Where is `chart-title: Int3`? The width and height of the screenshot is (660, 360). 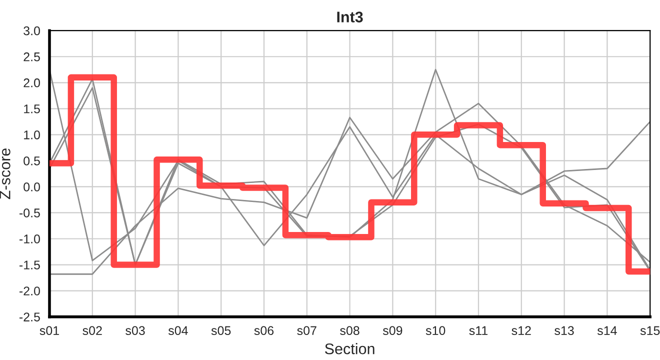 chart-title: Int3 is located at coordinates (350, 17).